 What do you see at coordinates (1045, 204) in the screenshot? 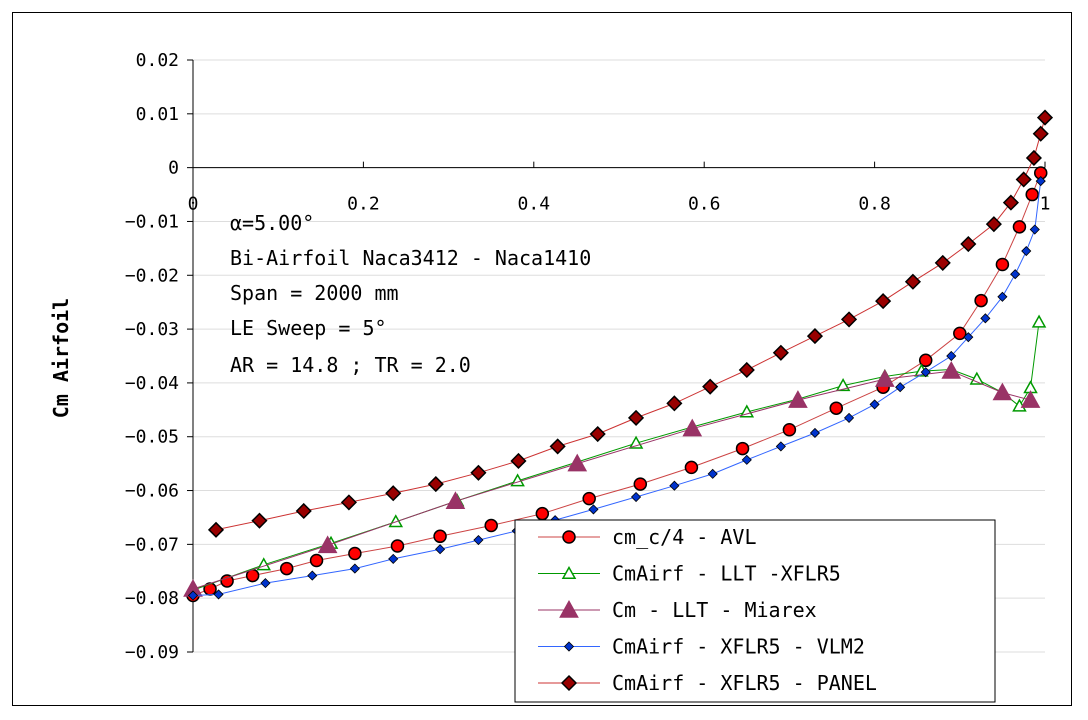
I see `x-tick-label: 1` at bounding box center [1045, 204].